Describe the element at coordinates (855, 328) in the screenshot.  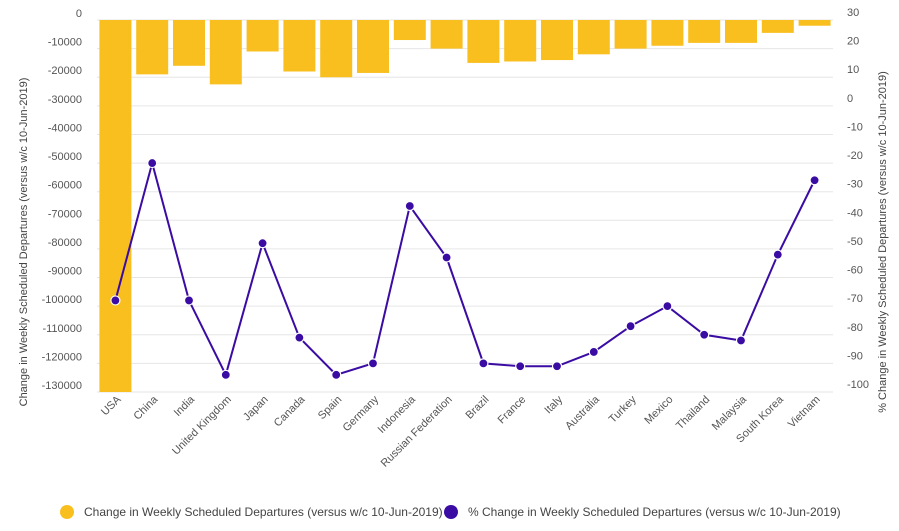
I see `y-right-tick-label: -80` at that location.